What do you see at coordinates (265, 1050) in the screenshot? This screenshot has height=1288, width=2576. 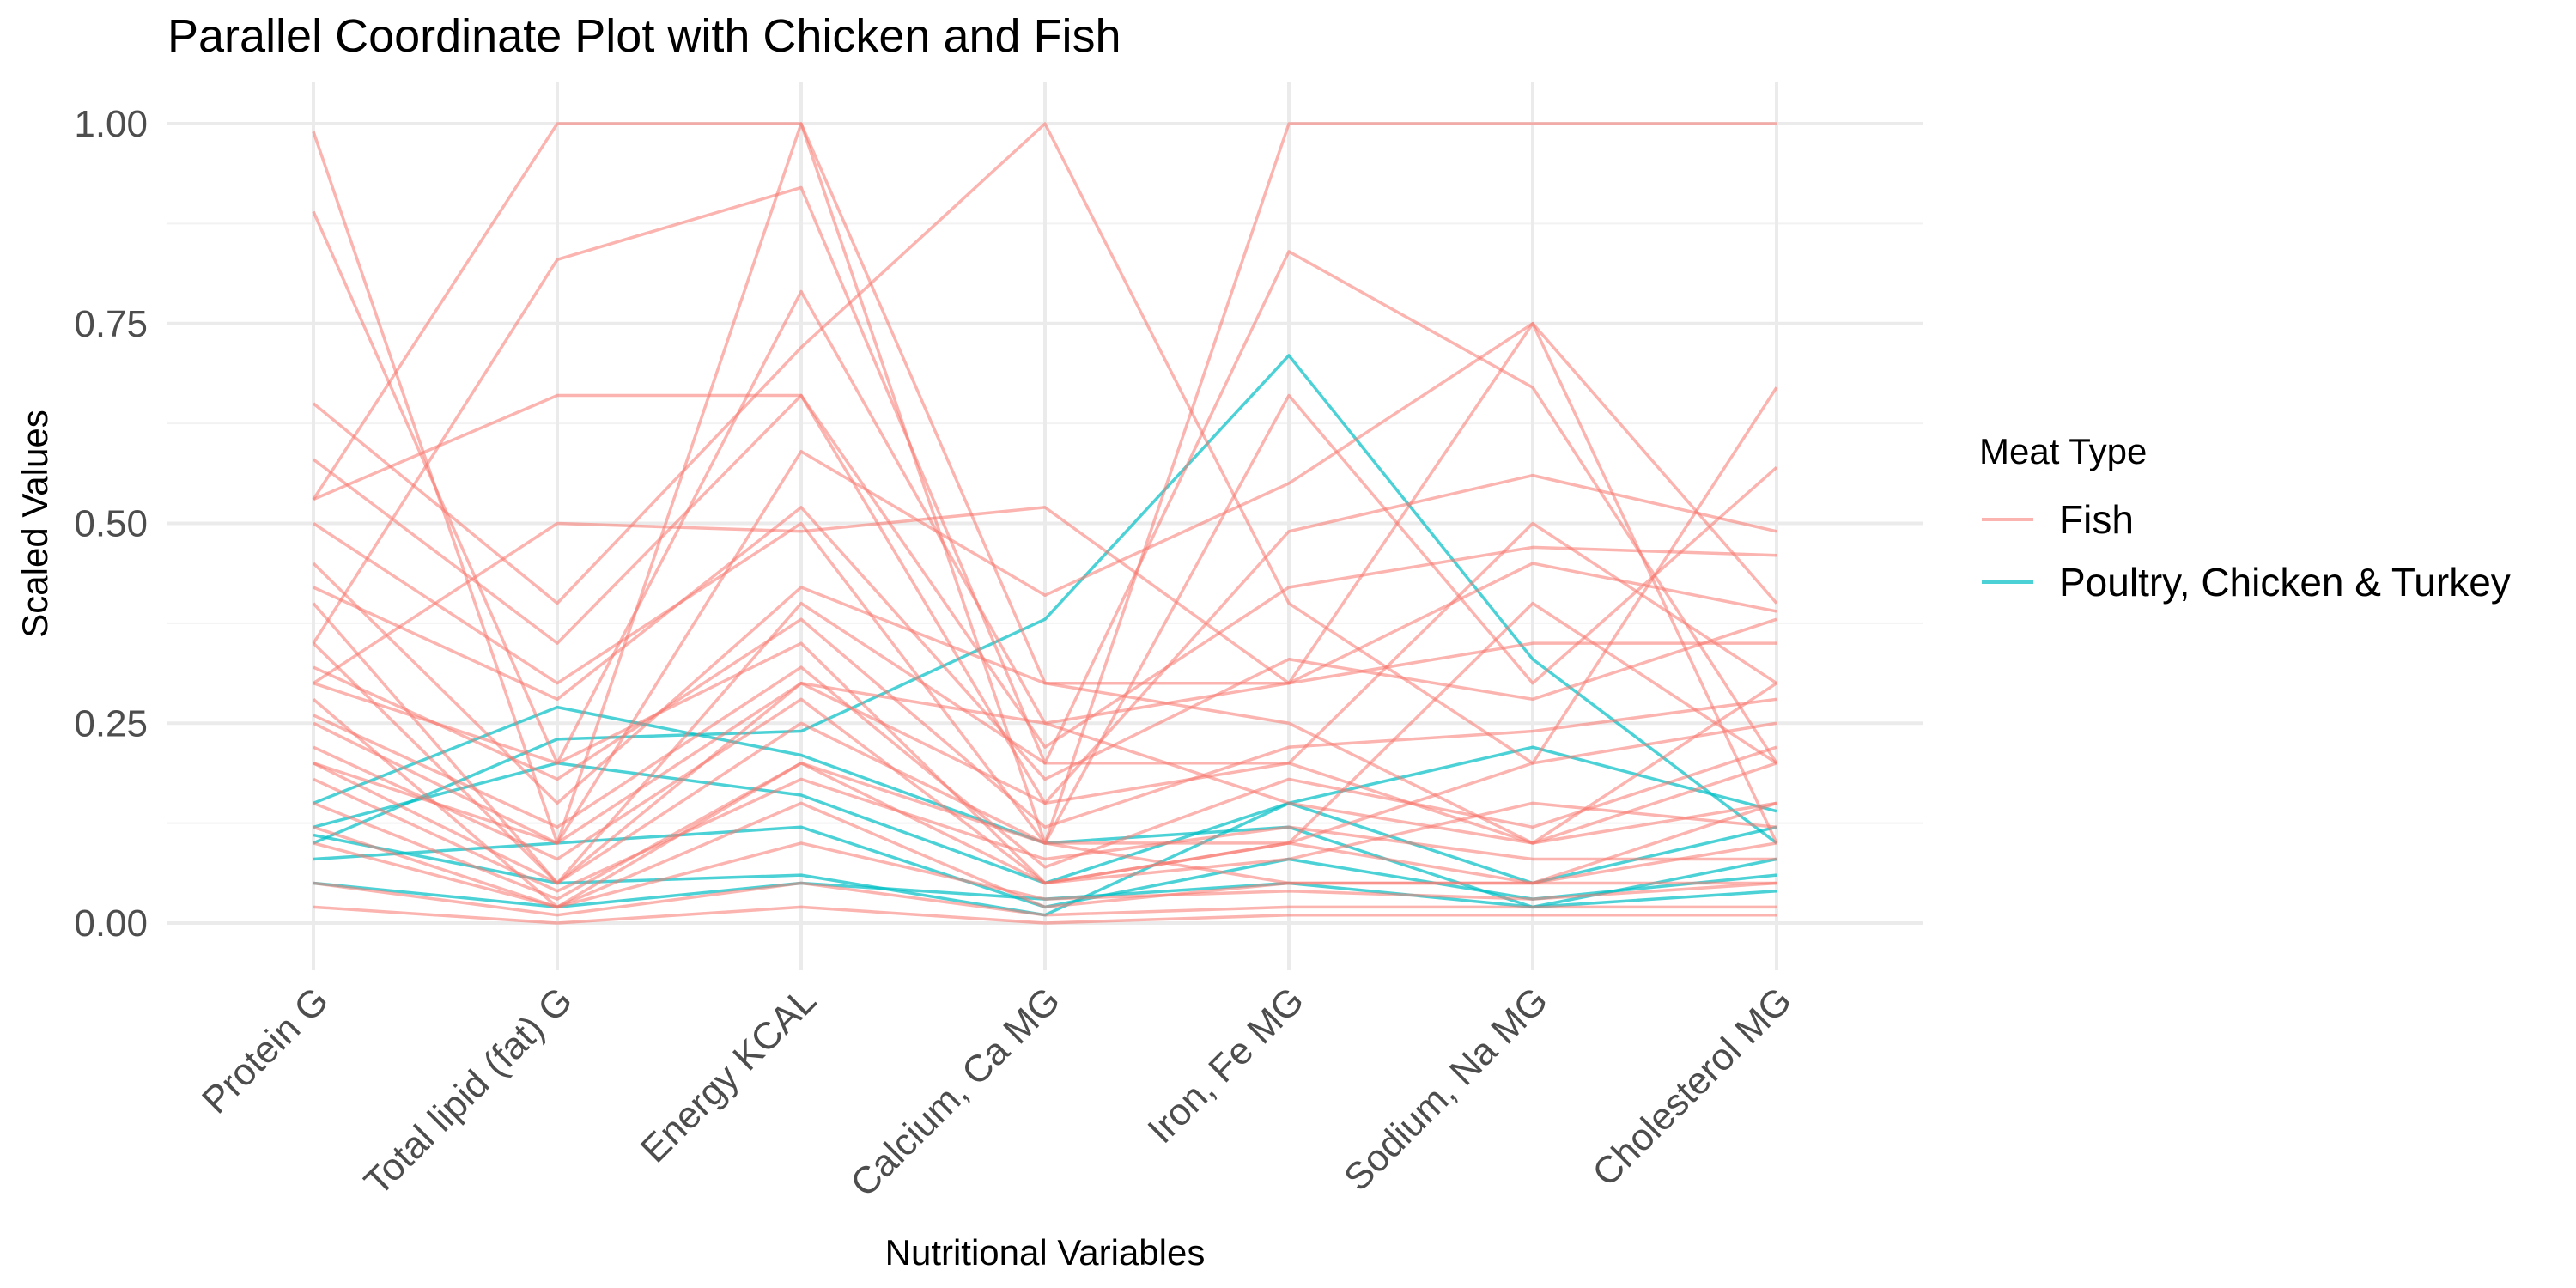 I see `x-tick-label: Protein G` at bounding box center [265, 1050].